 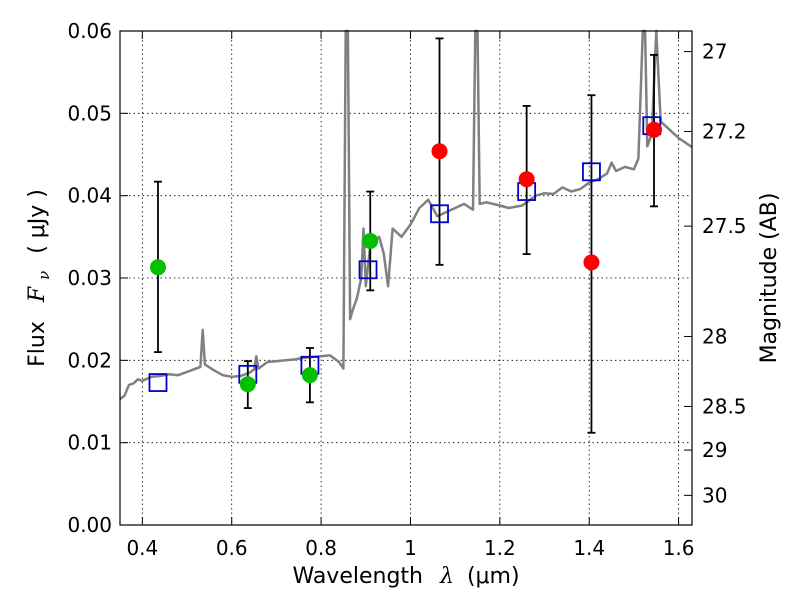 I want to click on y-tick-label: 0.06, so click(x=89, y=31).